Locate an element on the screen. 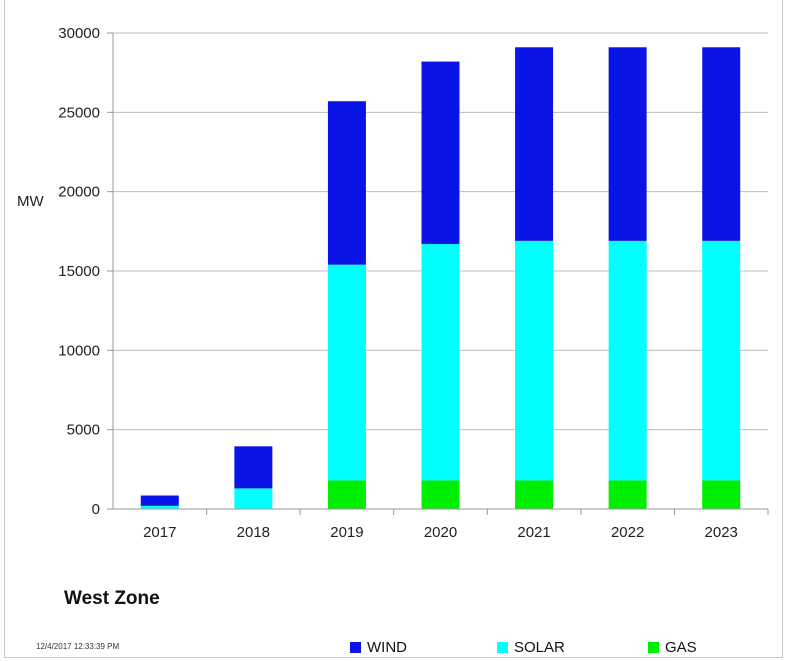  bar-solar-2022 is located at coordinates (627, 360).